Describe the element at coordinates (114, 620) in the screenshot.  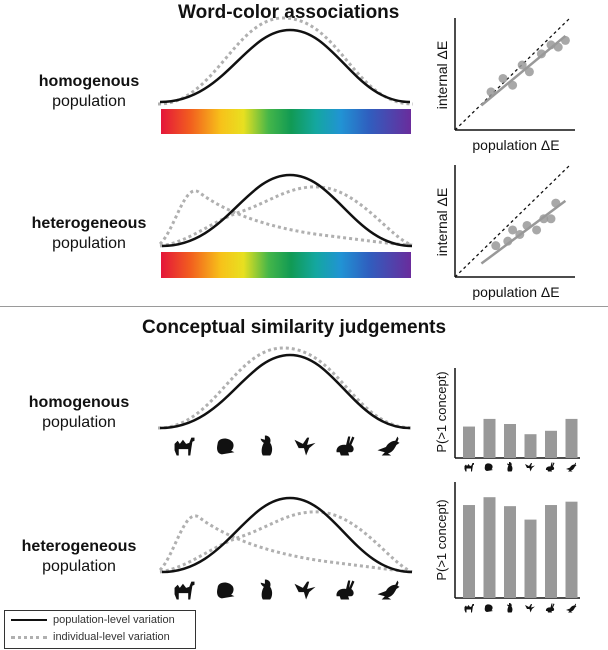
I see `legend-label: population-level variation` at that location.